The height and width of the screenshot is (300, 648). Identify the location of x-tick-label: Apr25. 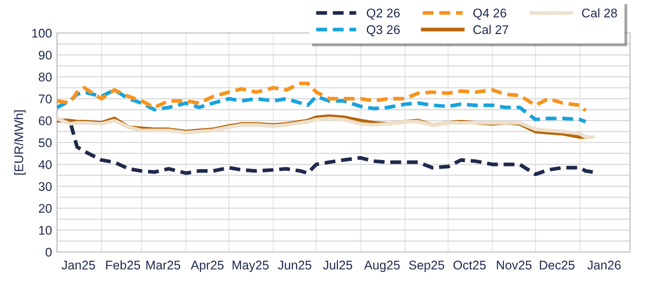
(207, 266).